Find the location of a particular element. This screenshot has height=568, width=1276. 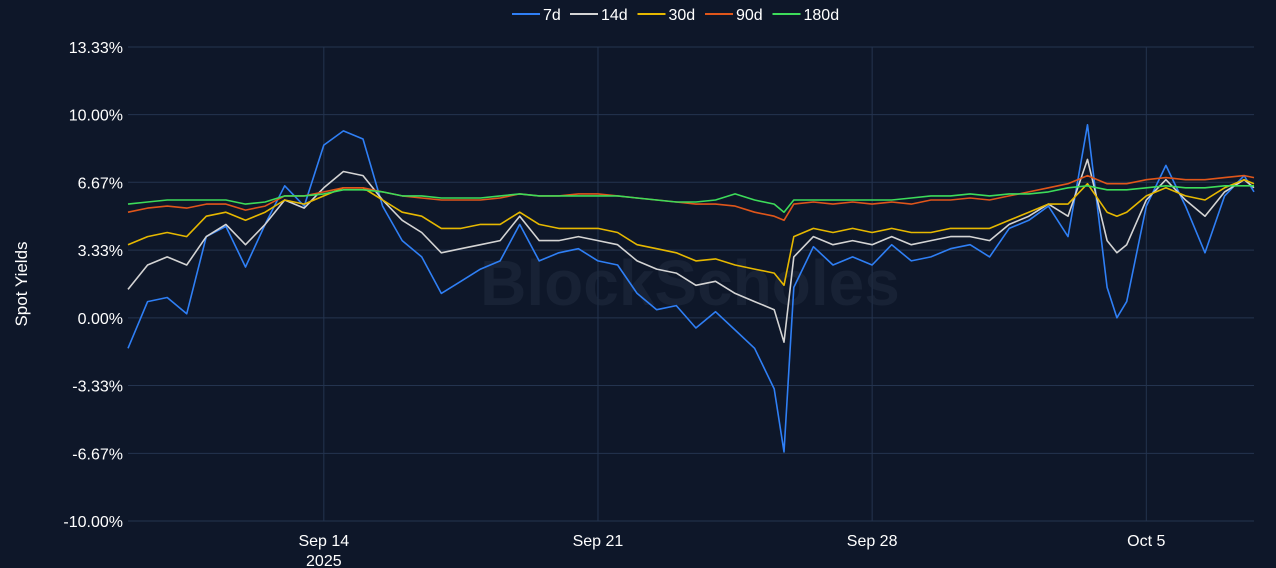

series-line-90d is located at coordinates (691, 198).